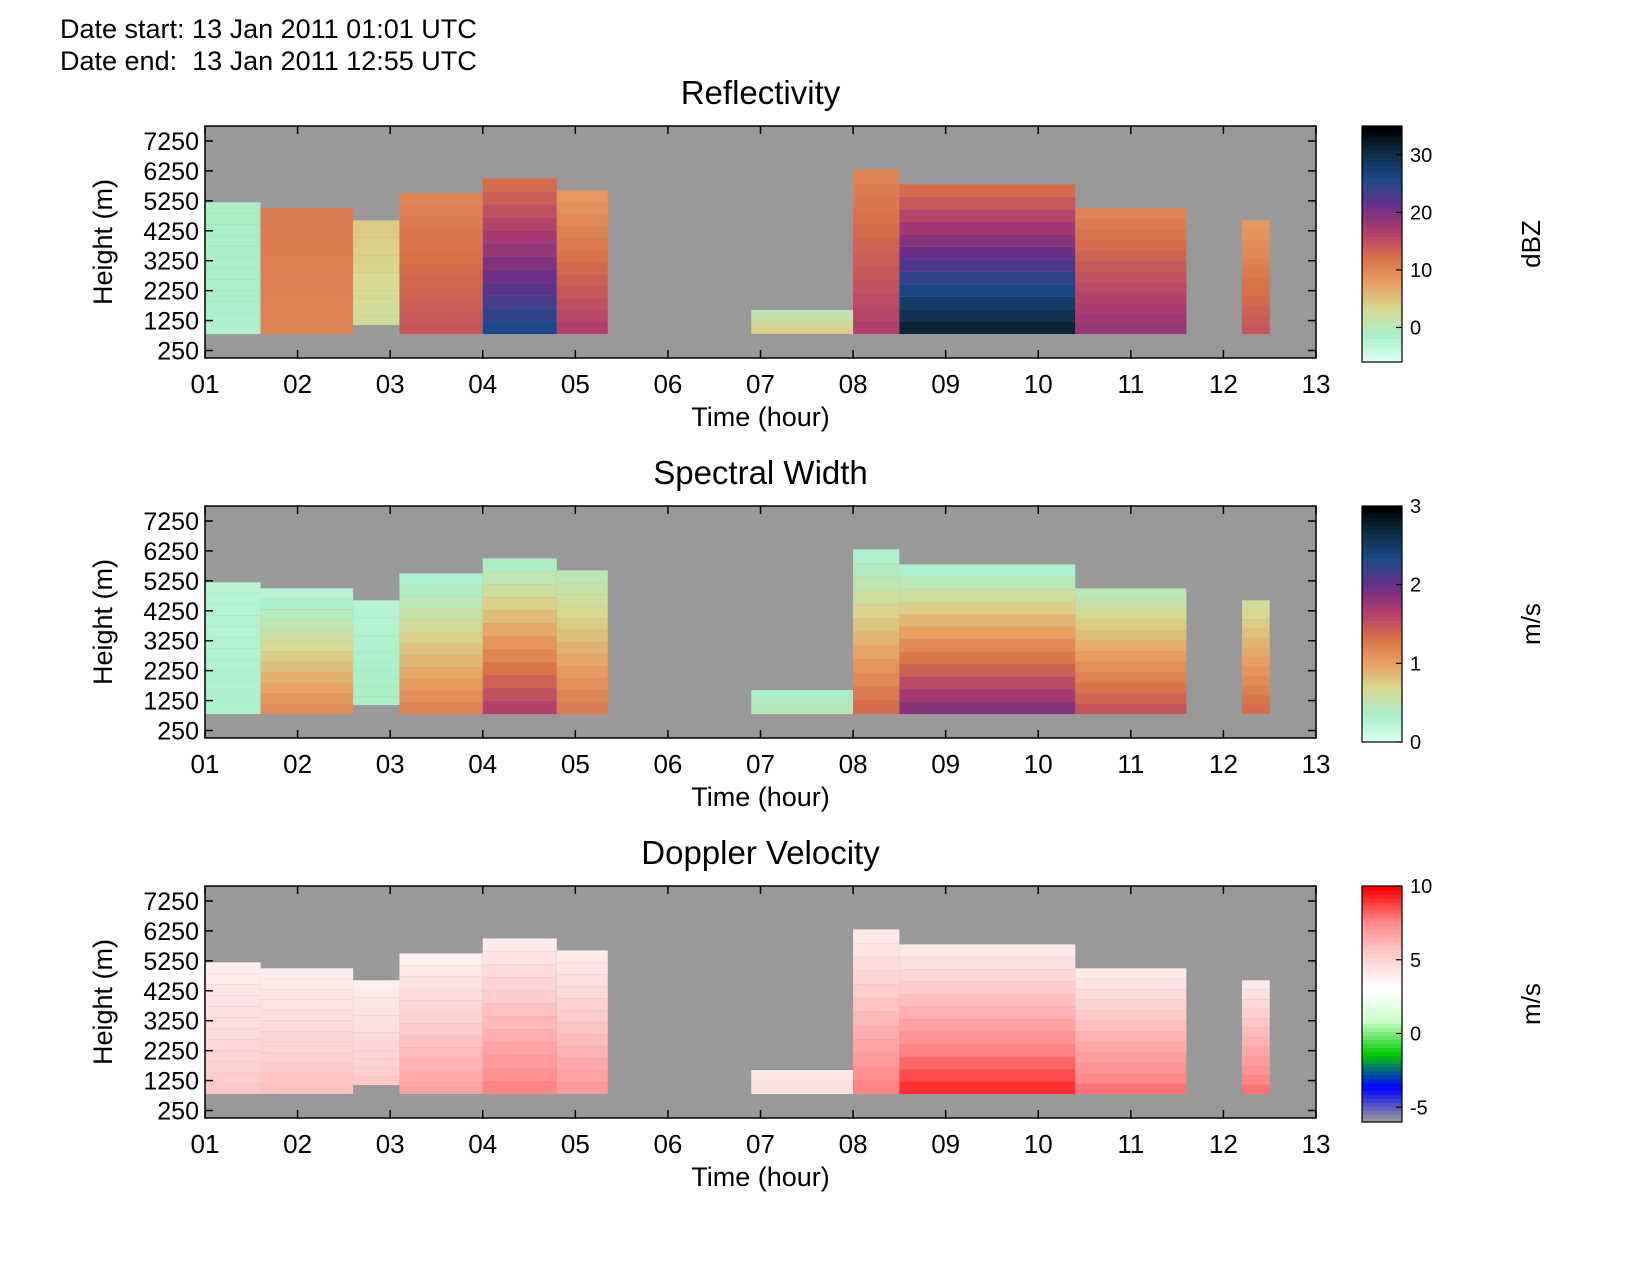 The height and width of the screenshot is (1275, 1650). What do you see at coordinates (1421, 156) in the screenshot?
I see `colorbar-tick-label: 30` at bounding box center [1421, 156].